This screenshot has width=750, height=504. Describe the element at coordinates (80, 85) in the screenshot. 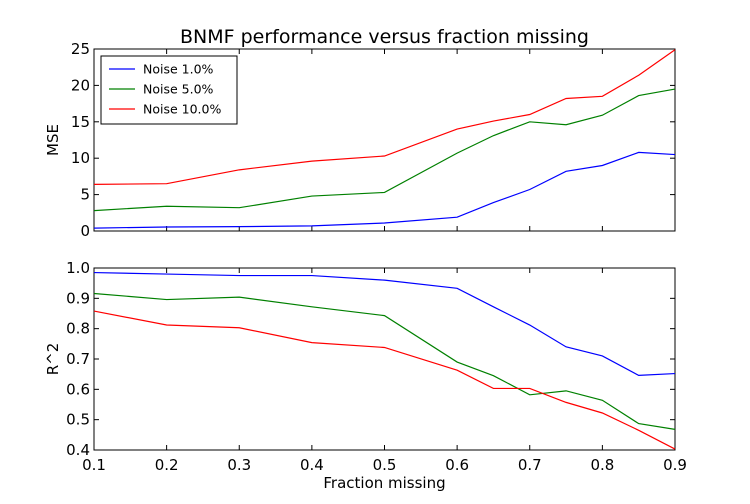

I see `mse-y-tick-label: 20` at that location.